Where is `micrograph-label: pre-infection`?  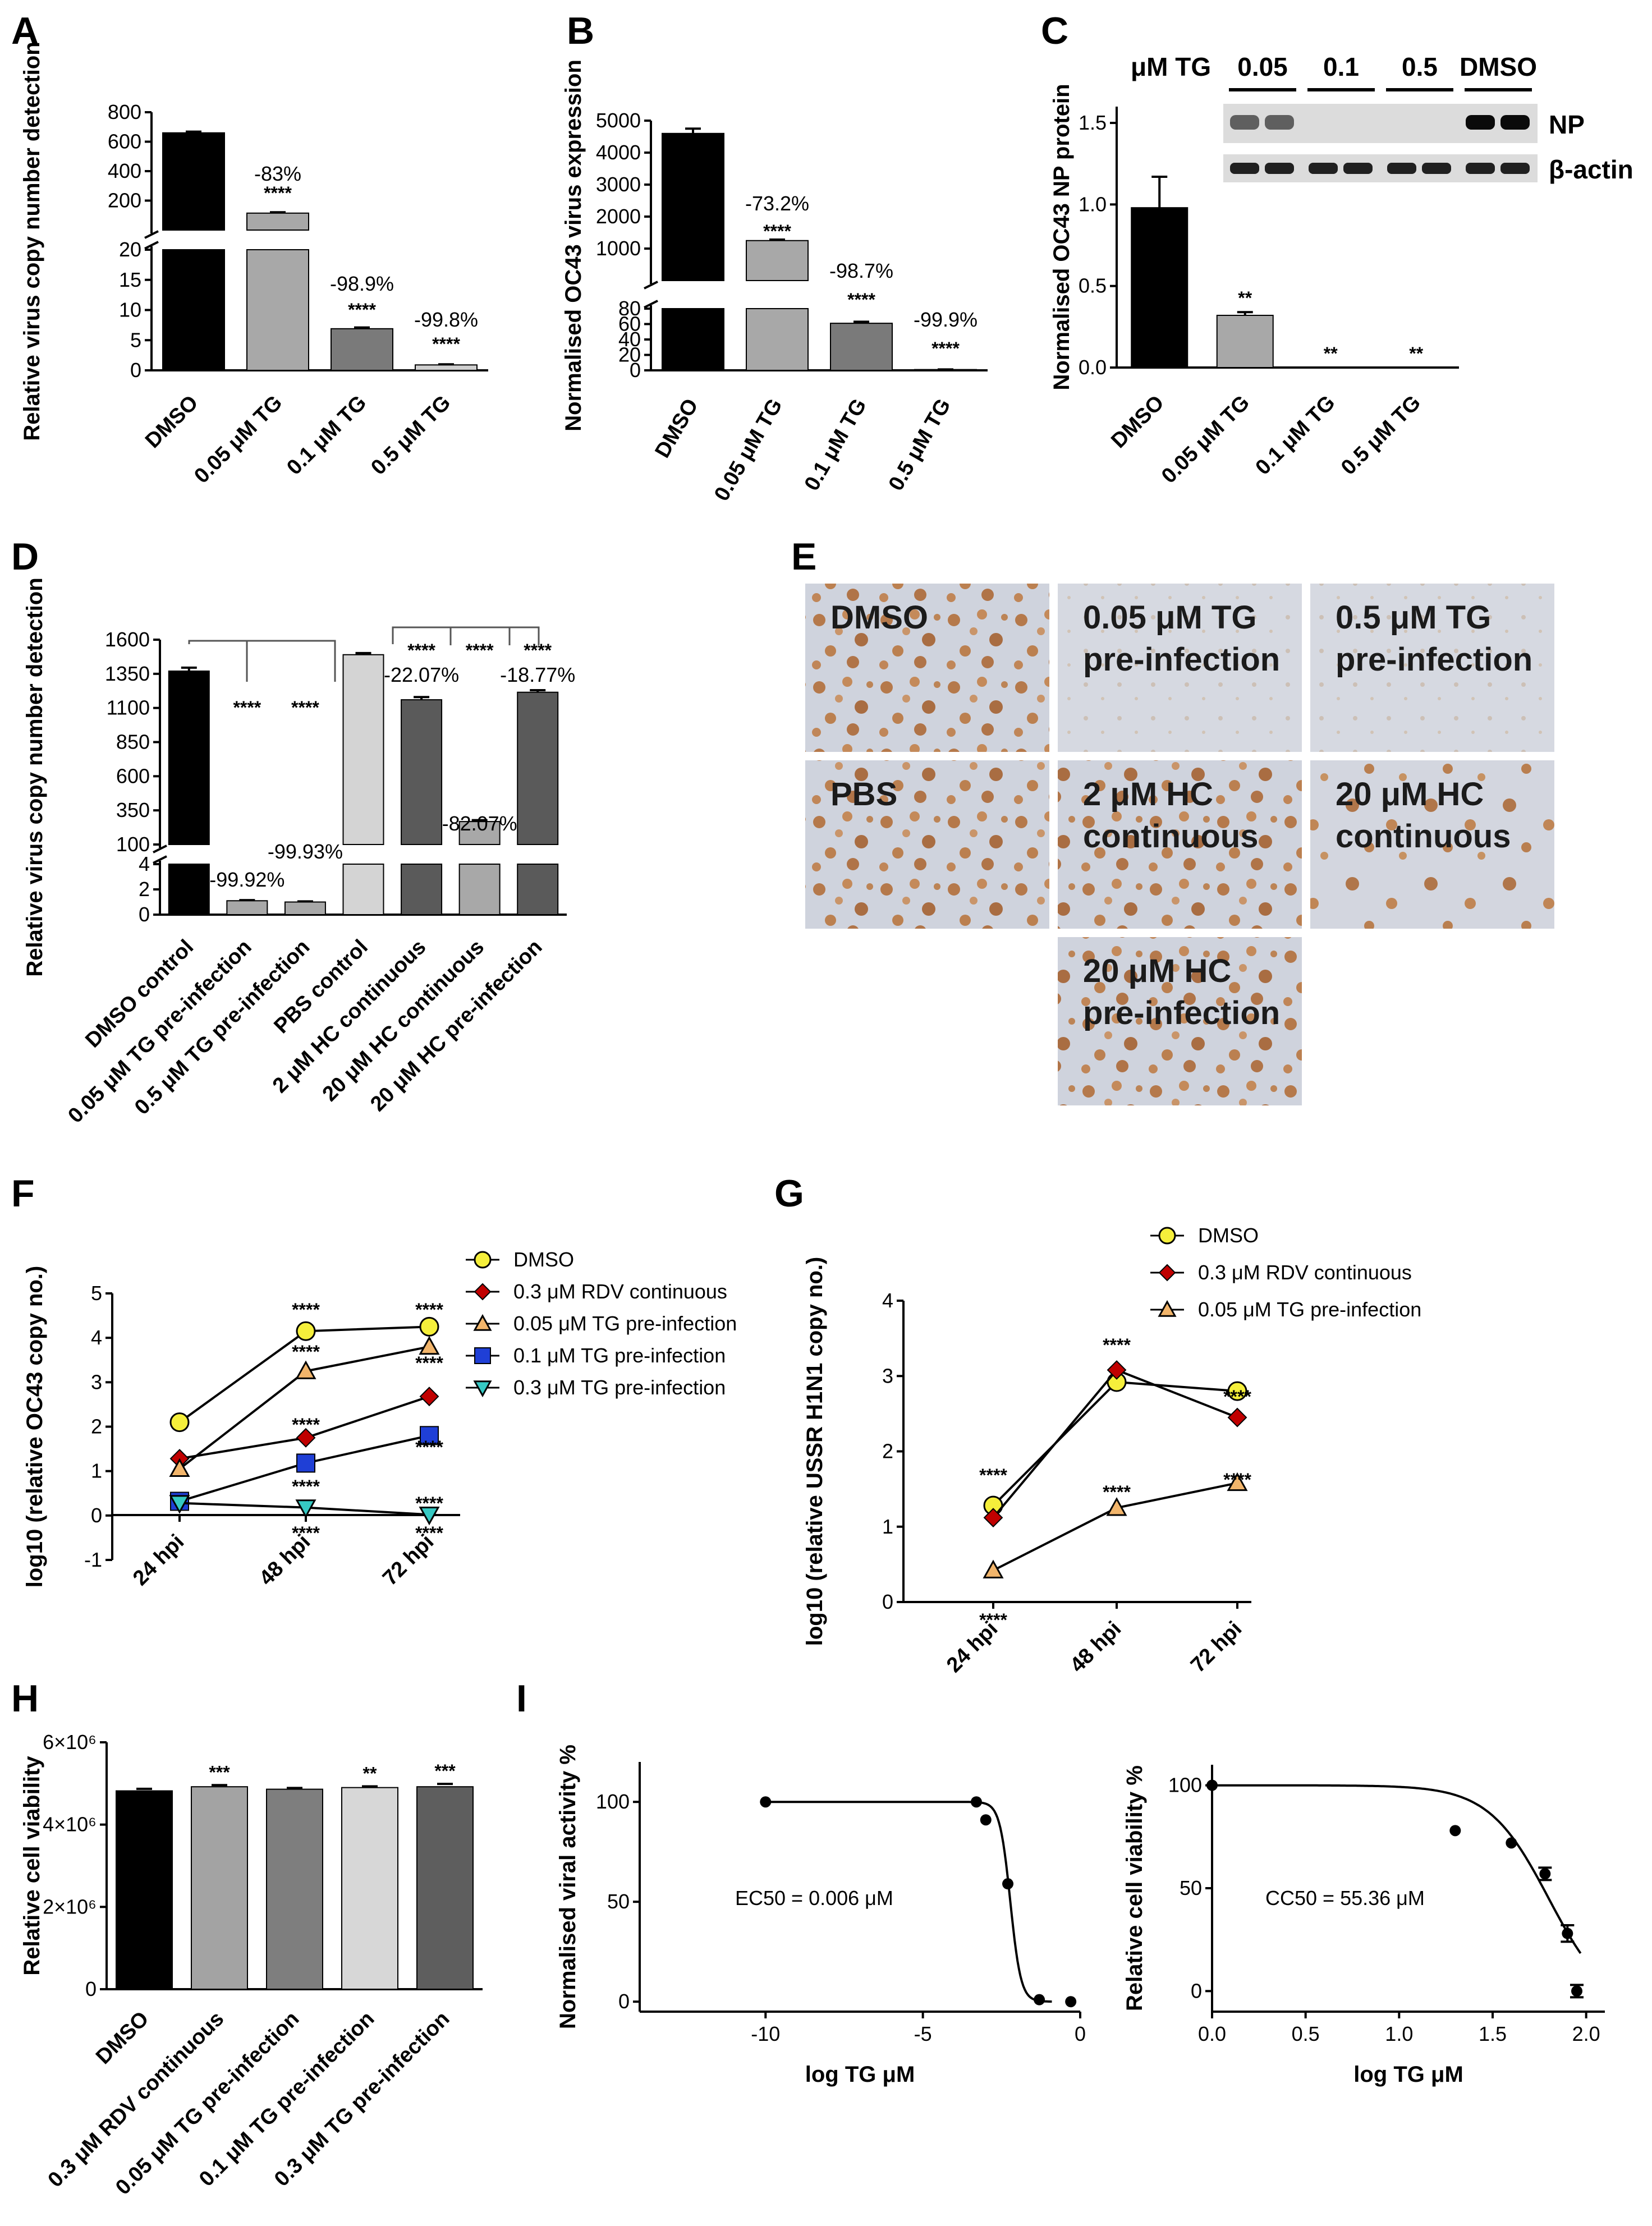
micrograph-label: pre-infection is located at coordinates (1434, 659).